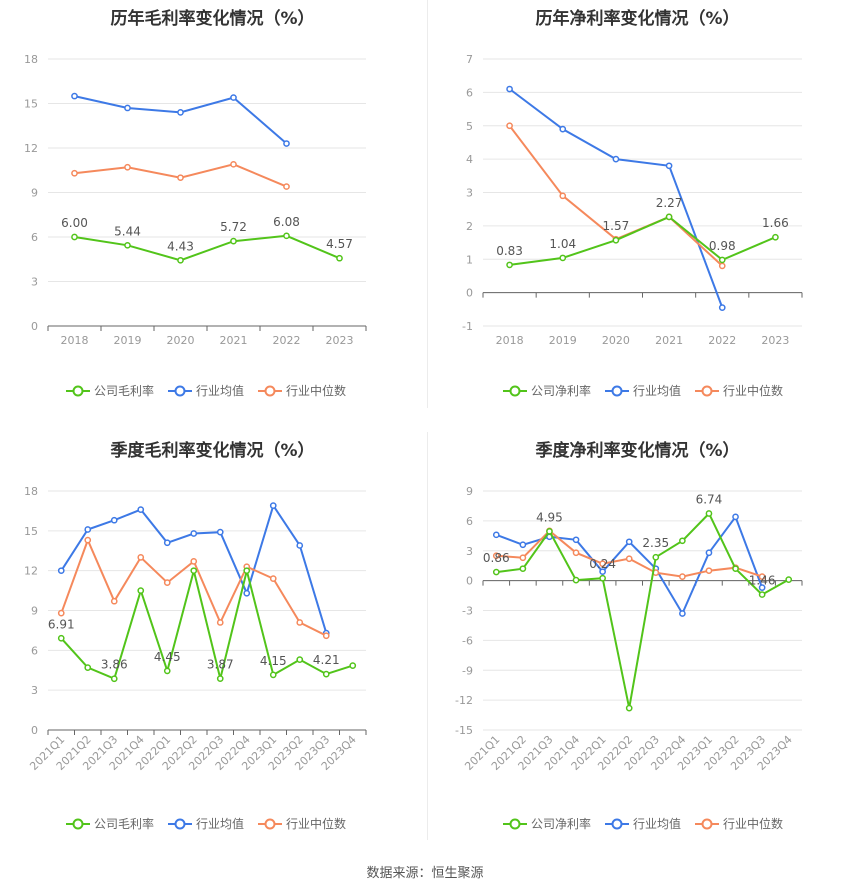  What do you see at coordinates (31, 104) in the screenshot?
I see `y-tick-label: 15` at bounding box center [31, 104].